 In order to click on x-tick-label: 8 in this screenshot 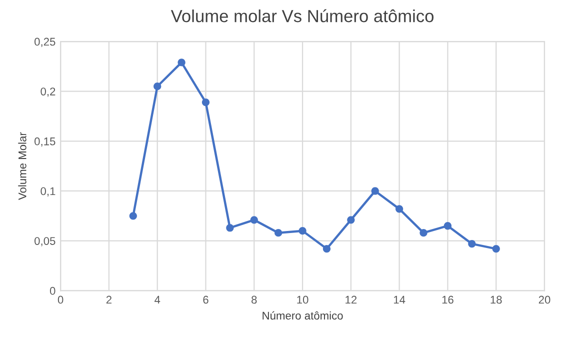, I will do `click(254, 300)`.